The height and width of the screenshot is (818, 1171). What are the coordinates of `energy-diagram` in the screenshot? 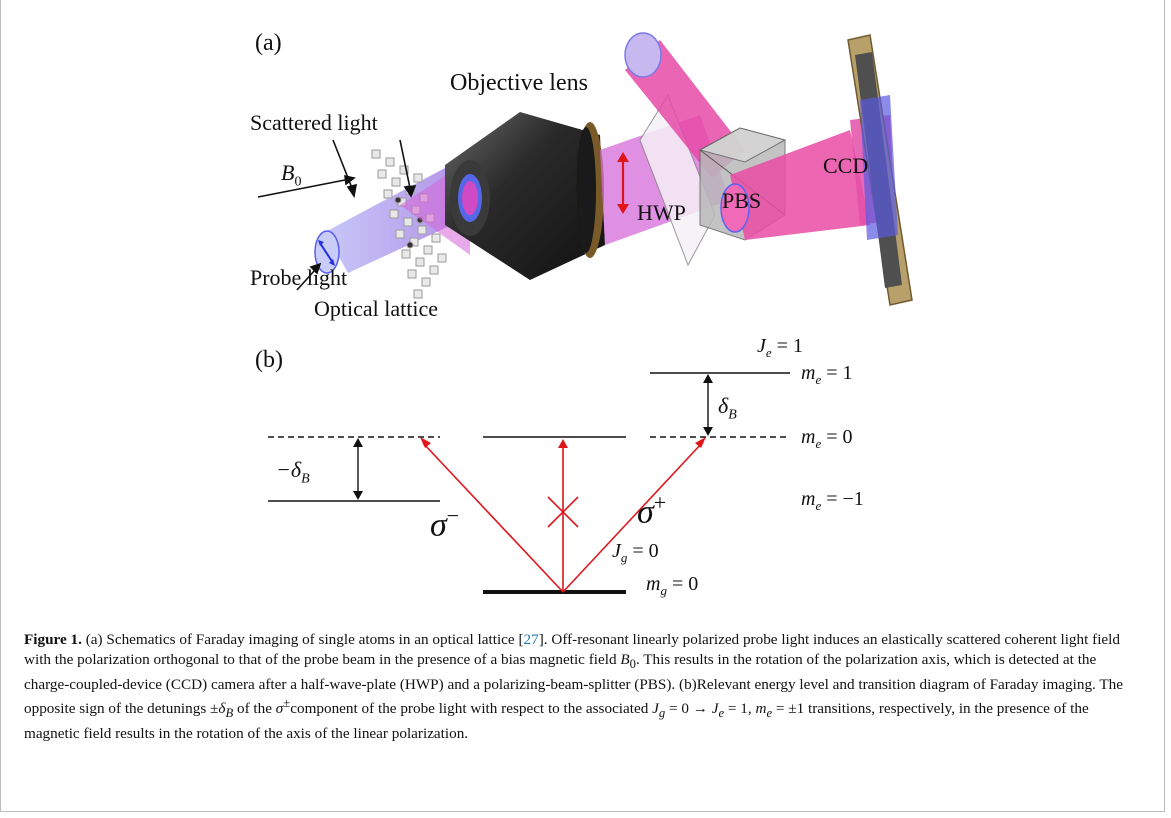 It's located at (529, 483).